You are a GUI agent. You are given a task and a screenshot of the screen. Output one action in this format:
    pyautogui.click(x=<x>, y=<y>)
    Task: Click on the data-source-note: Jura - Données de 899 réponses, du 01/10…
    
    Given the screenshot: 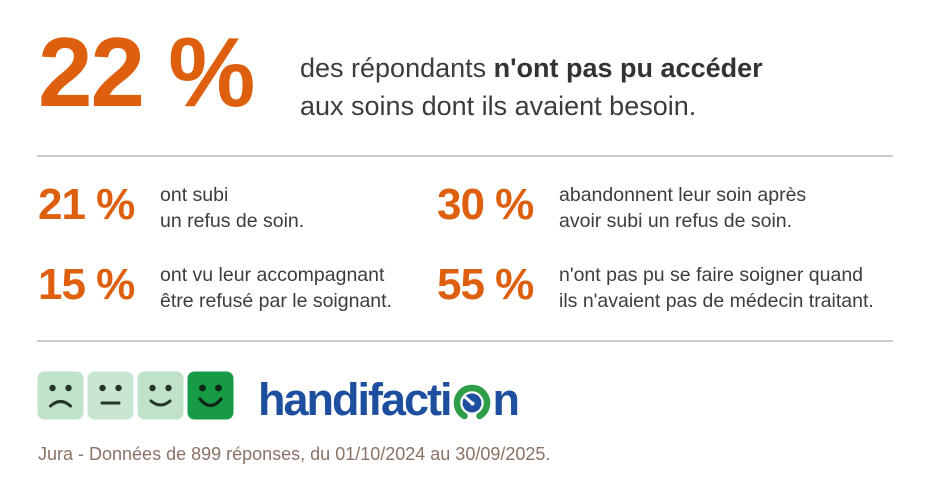 What is the action you would take?
    pyautogui.click(x=294, y=454)
    